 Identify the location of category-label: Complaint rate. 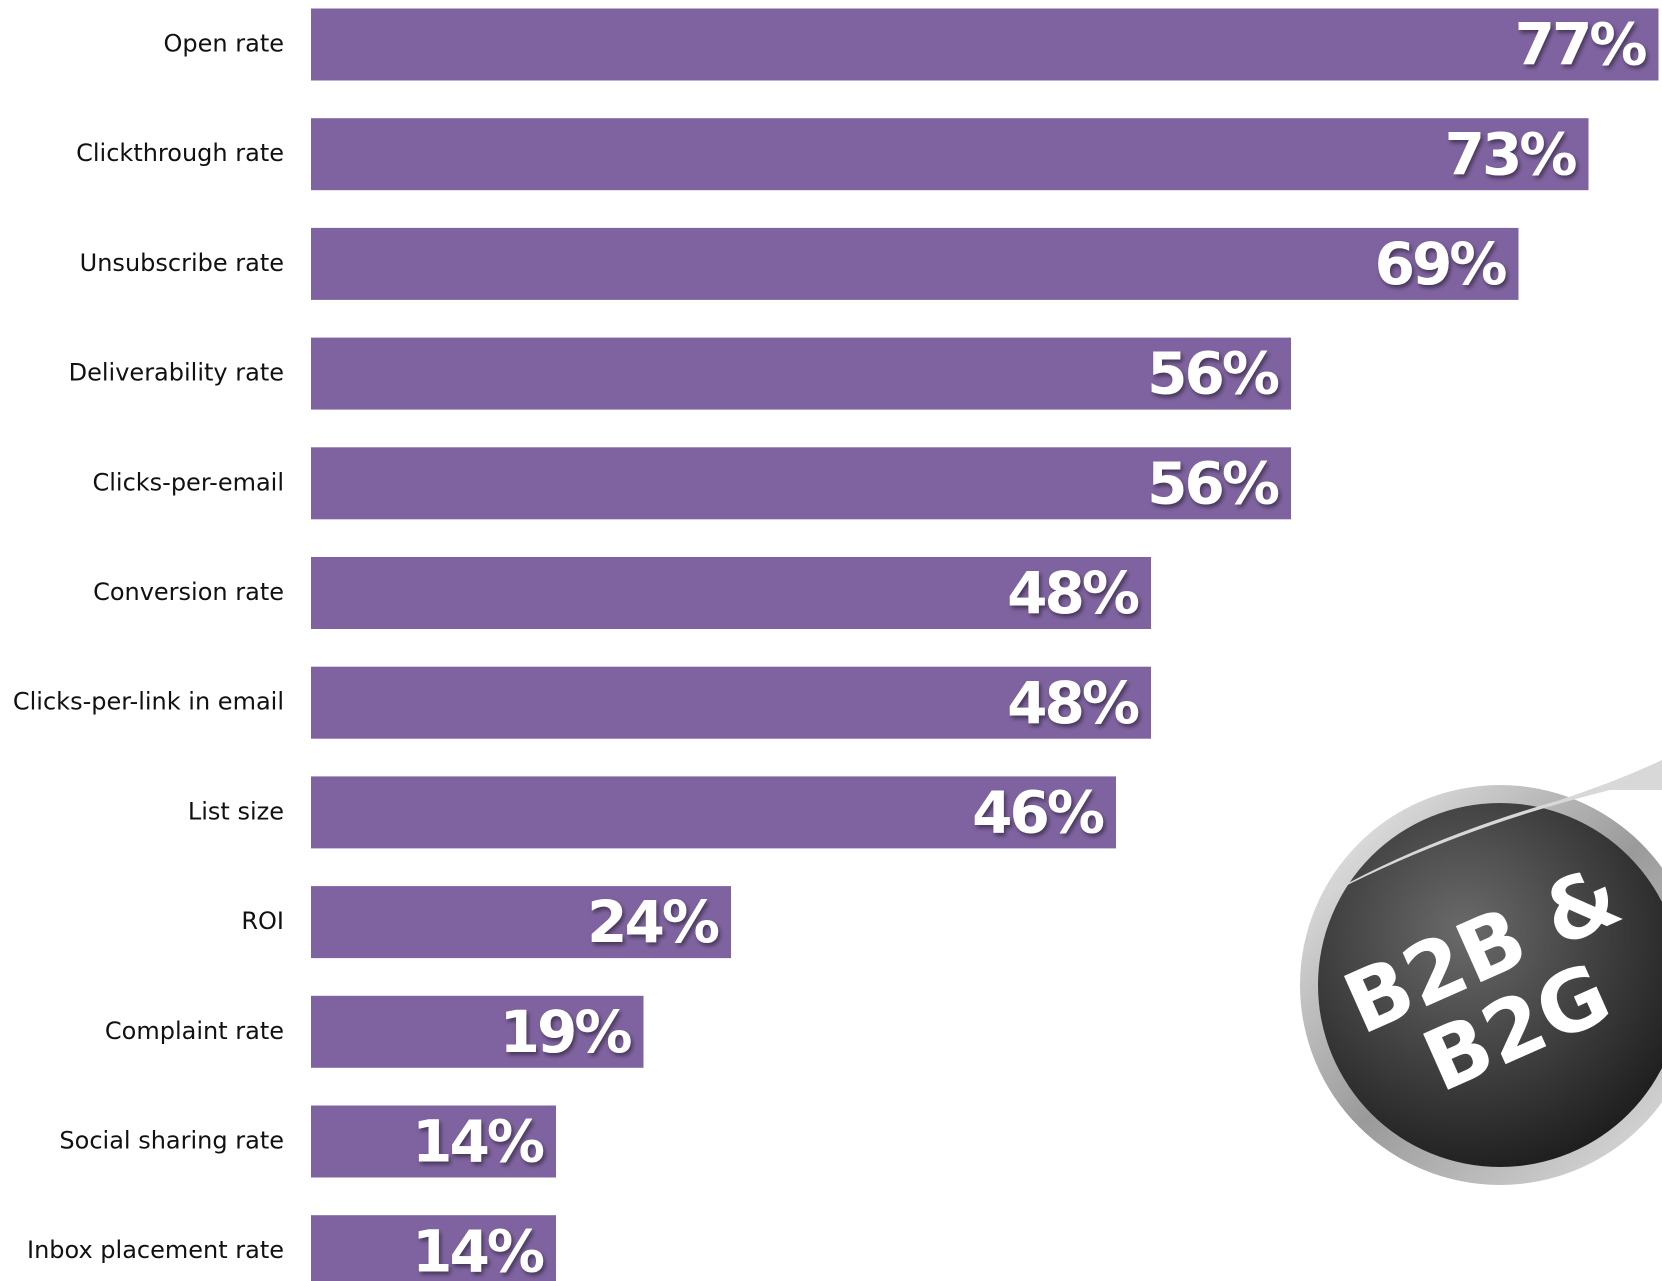
(194, 1031).